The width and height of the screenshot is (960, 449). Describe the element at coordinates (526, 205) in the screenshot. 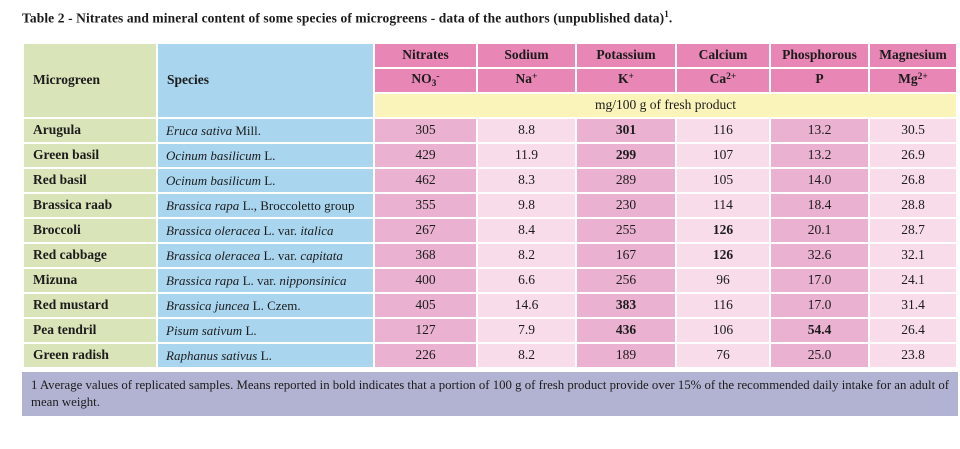

I see `value-cell-sodium: 9.8` at that location.